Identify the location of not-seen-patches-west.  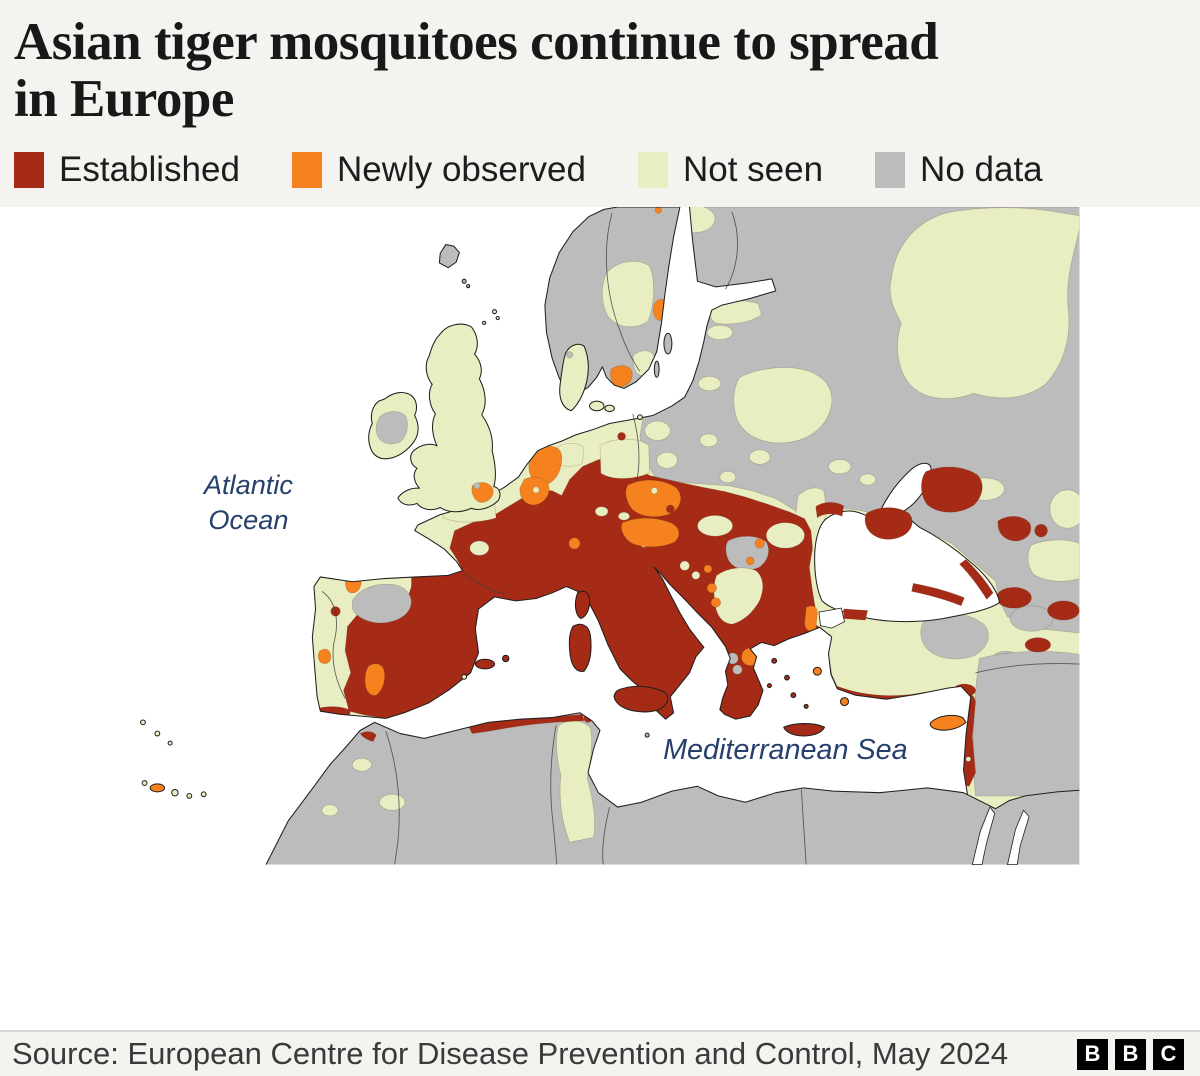
(623, 531).